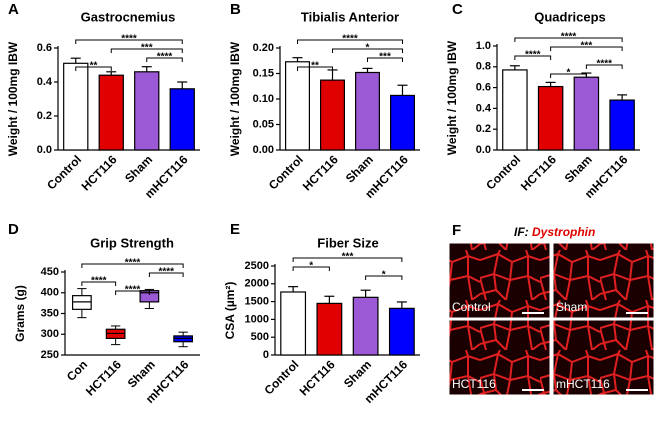 The width and height of the screenshot is (657, 438). Describe the element at coordinates (263, 48) in the screenshot. I see `y-tick-label: 0.20` at that location.